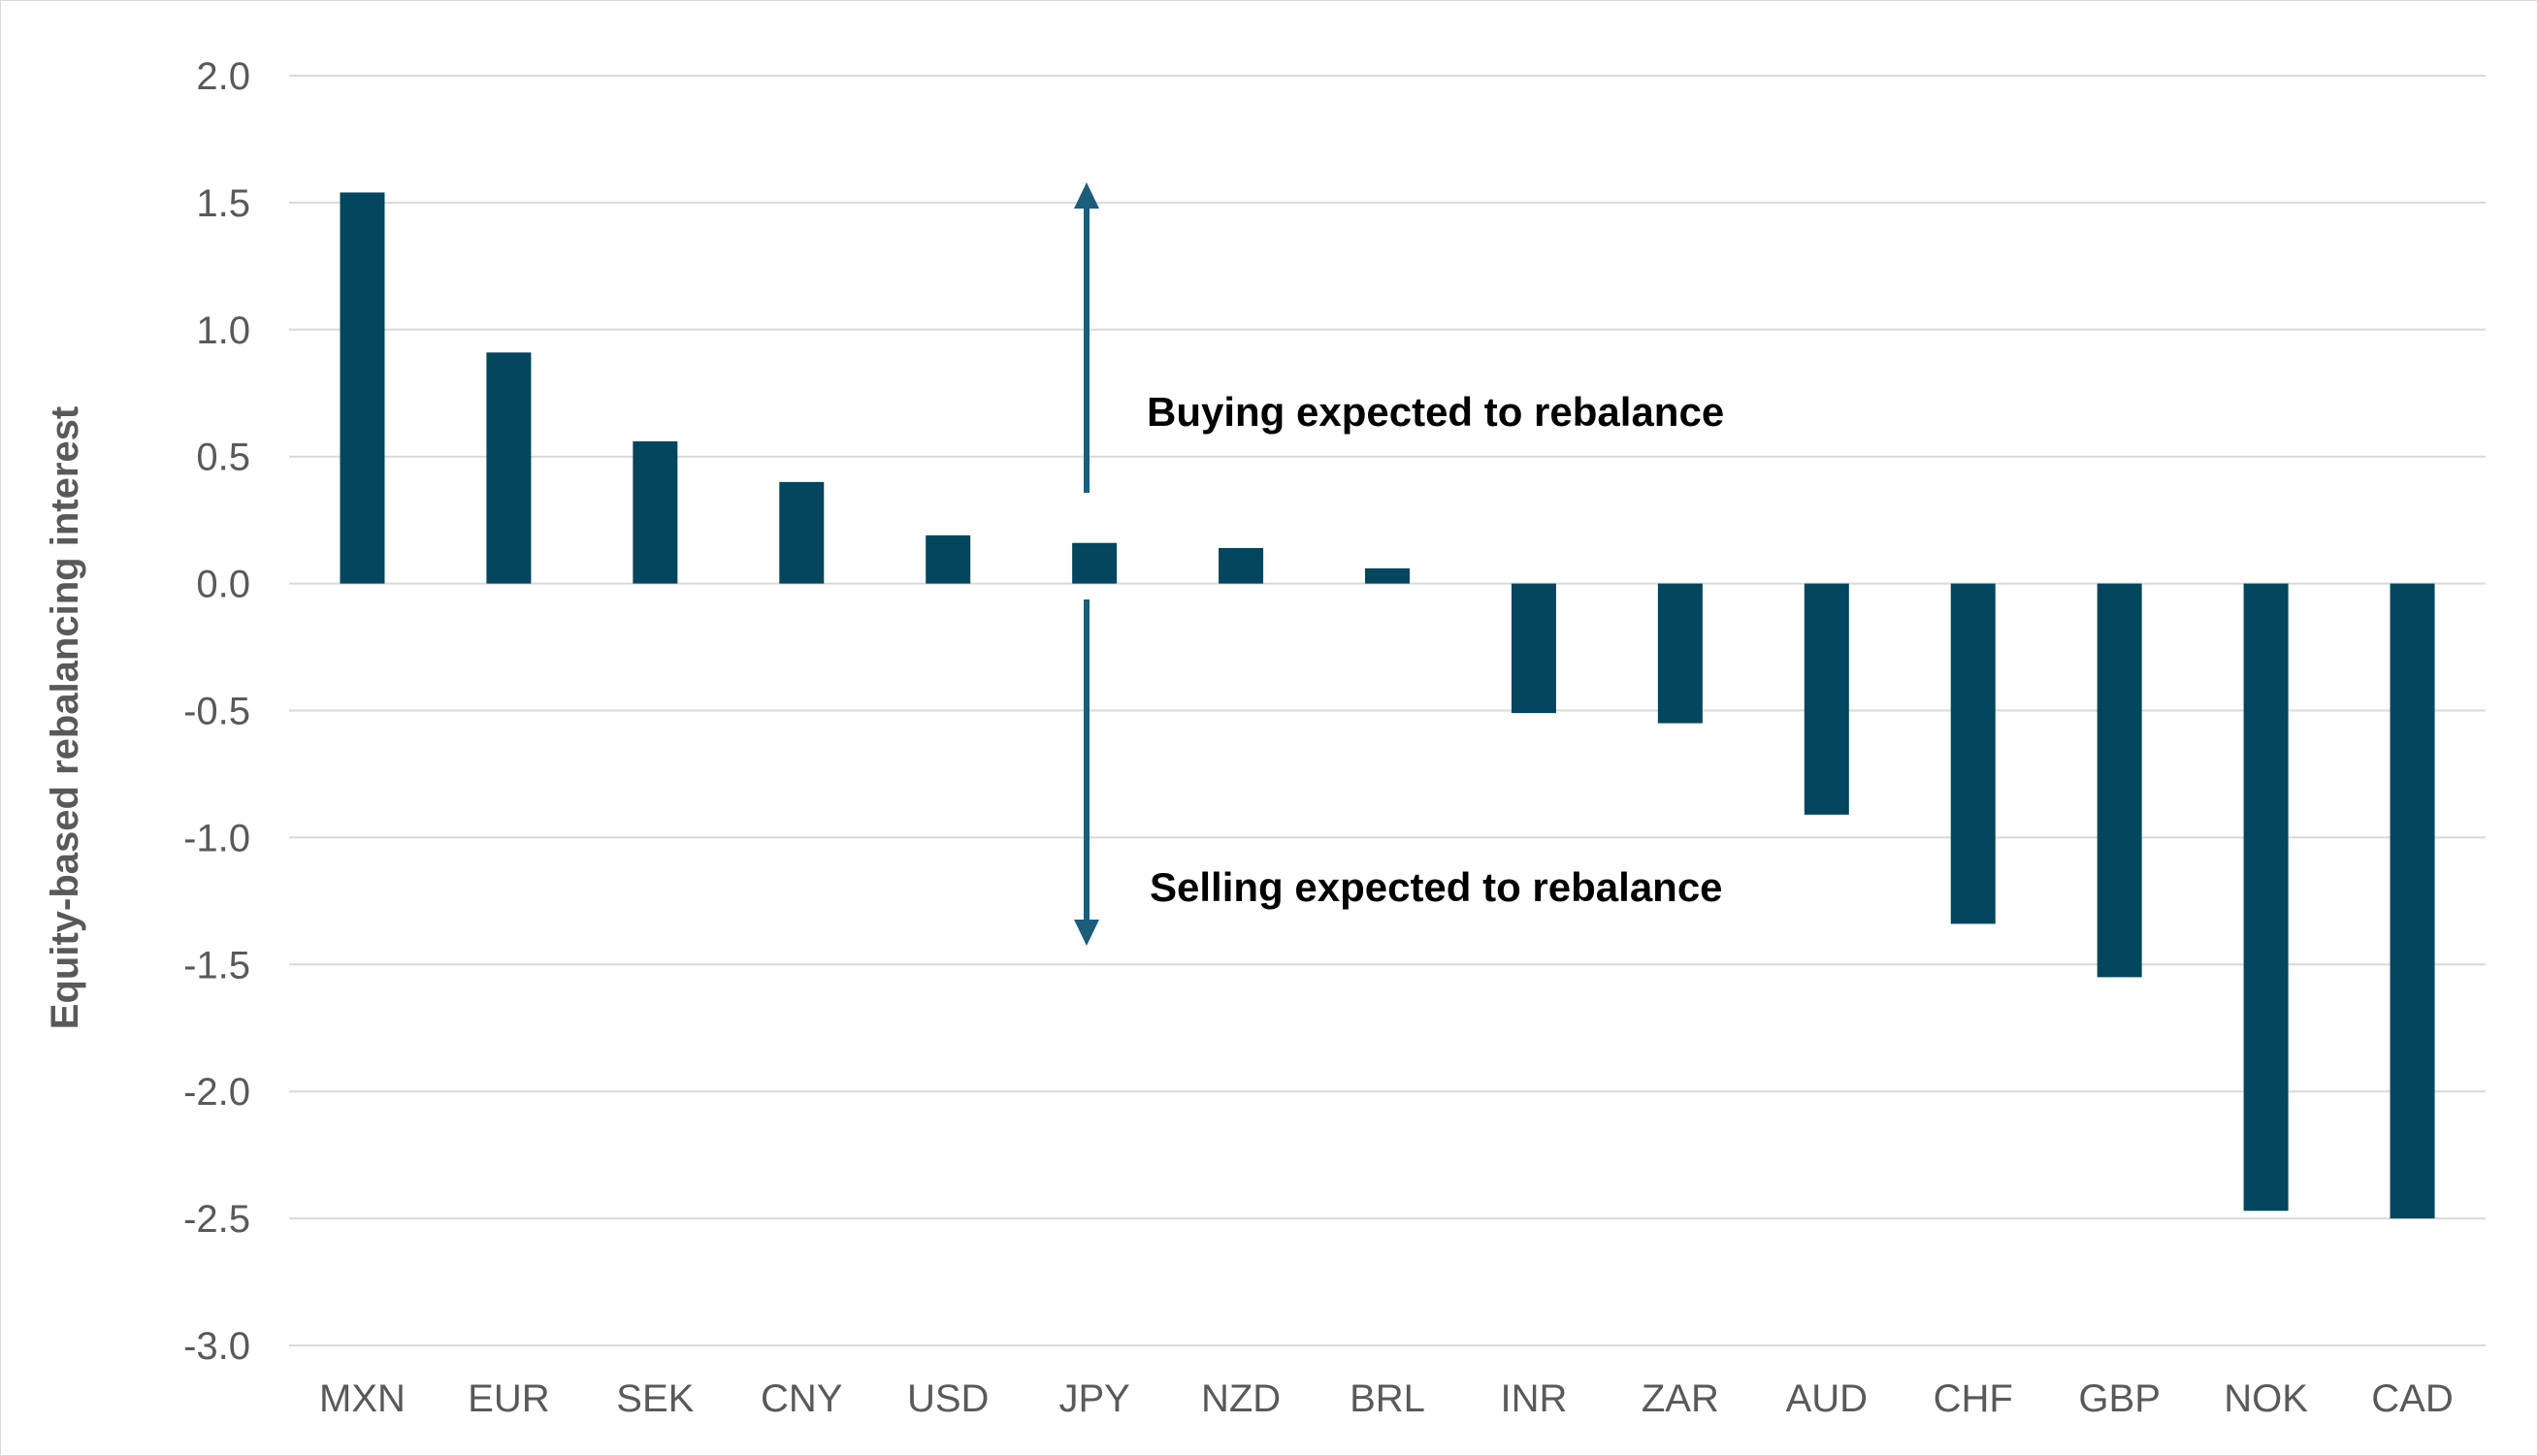 The height and width of the screenshot is (1456, 2538). Describe the element at coordinates (223, 330) in the screenshot. I see `y-tick-label: 1.0` at that location.